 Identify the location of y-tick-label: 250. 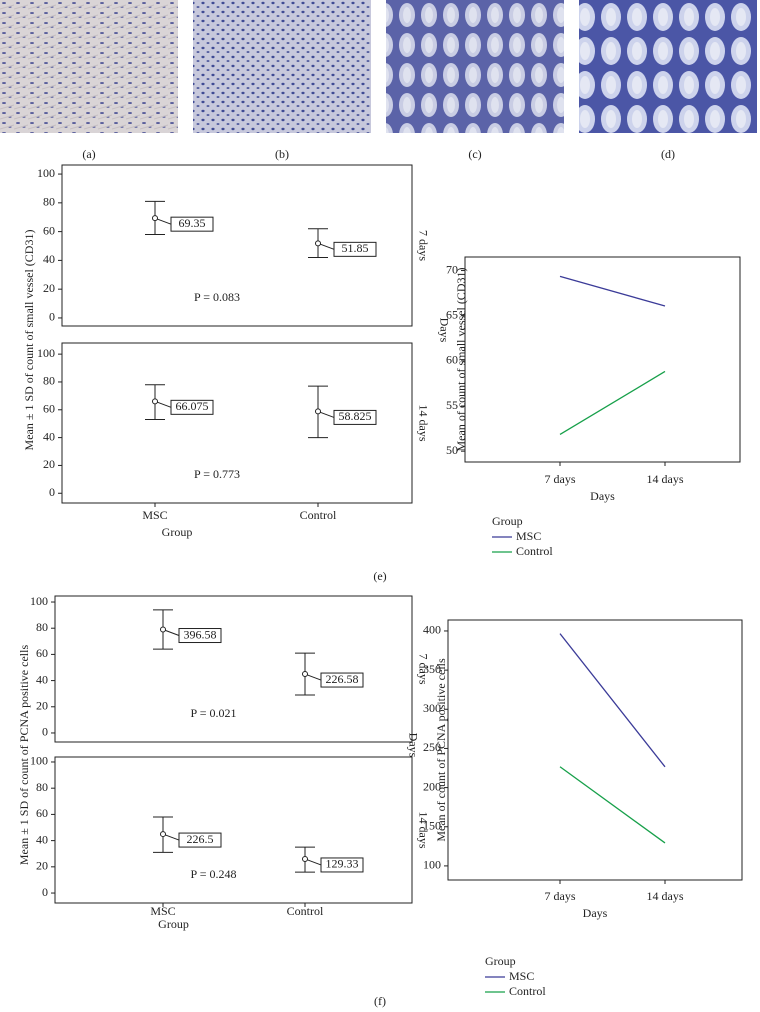
(432, 747).